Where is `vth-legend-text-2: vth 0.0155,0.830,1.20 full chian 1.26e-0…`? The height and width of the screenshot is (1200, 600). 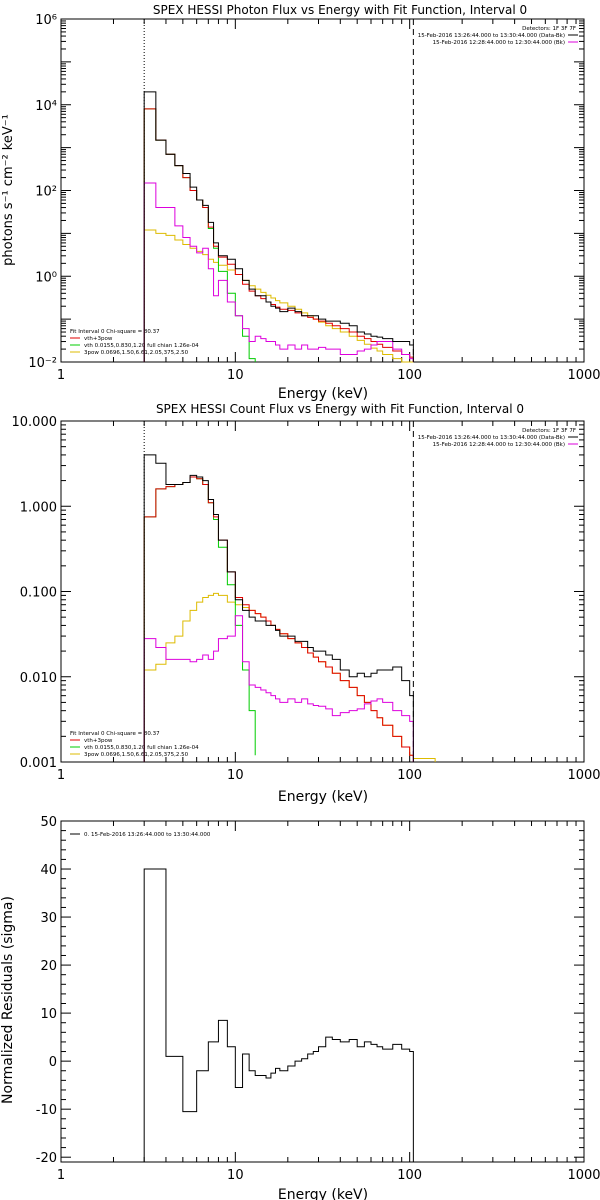 vth-legend-text-2: vth 0.0155,0.830,1.20 full chian 1.26e-0… is located at coordinates (141, 748).